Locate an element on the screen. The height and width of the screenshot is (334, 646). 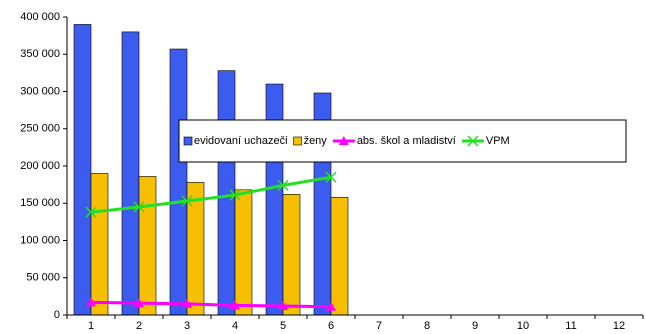
x-tick-label: 11 is located at coordinates (570, 326).